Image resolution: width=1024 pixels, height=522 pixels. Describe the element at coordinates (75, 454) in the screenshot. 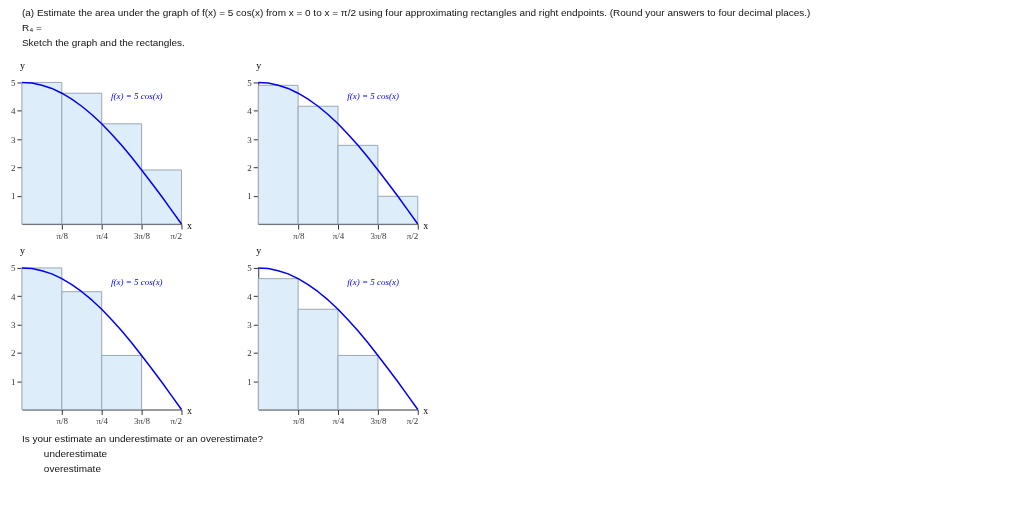

I see `text: underestimate` at that location.